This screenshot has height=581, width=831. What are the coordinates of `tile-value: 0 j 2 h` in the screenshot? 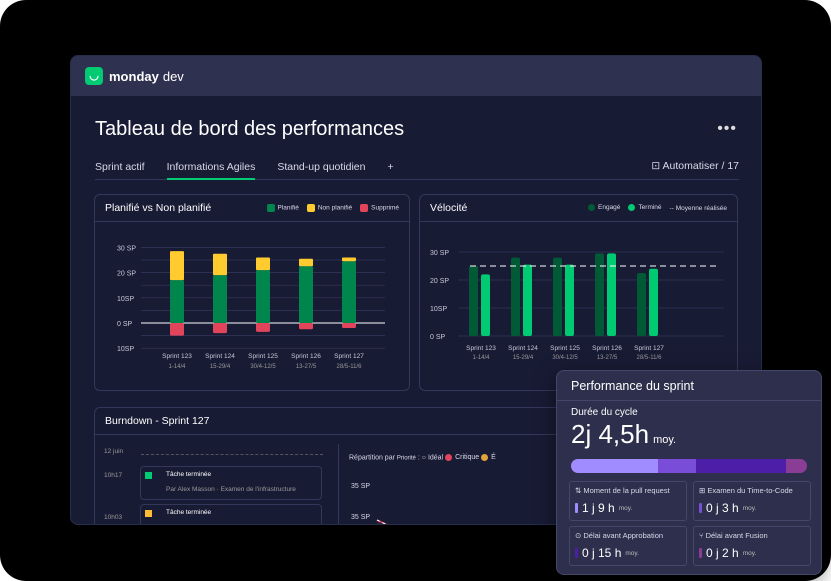 It's located at (722, 553).